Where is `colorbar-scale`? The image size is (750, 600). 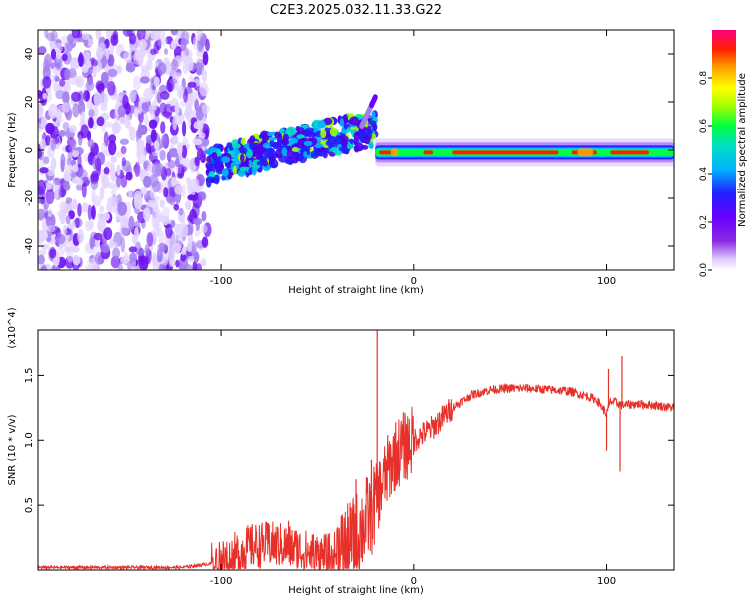
colorbar-scale is located at coordinates (724, 150).